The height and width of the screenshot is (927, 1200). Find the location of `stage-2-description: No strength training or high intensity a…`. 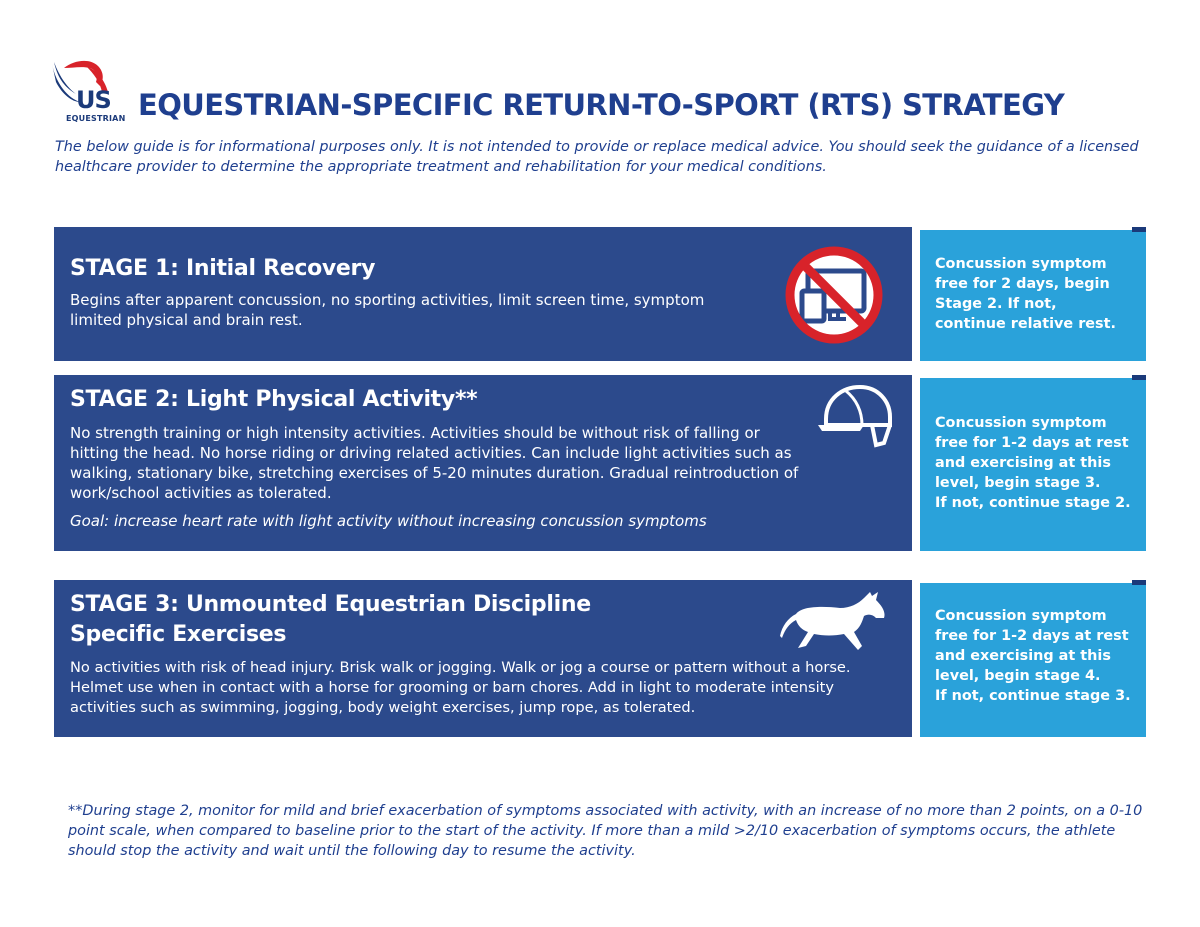

stage-2-description: No strength training or high intensity a… is located at coordinates (434, 463).